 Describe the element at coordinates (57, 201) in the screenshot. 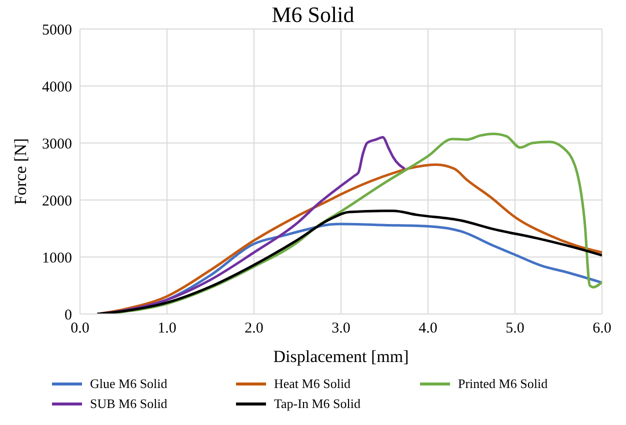

I see `y-tick-label: 2000` at that location.